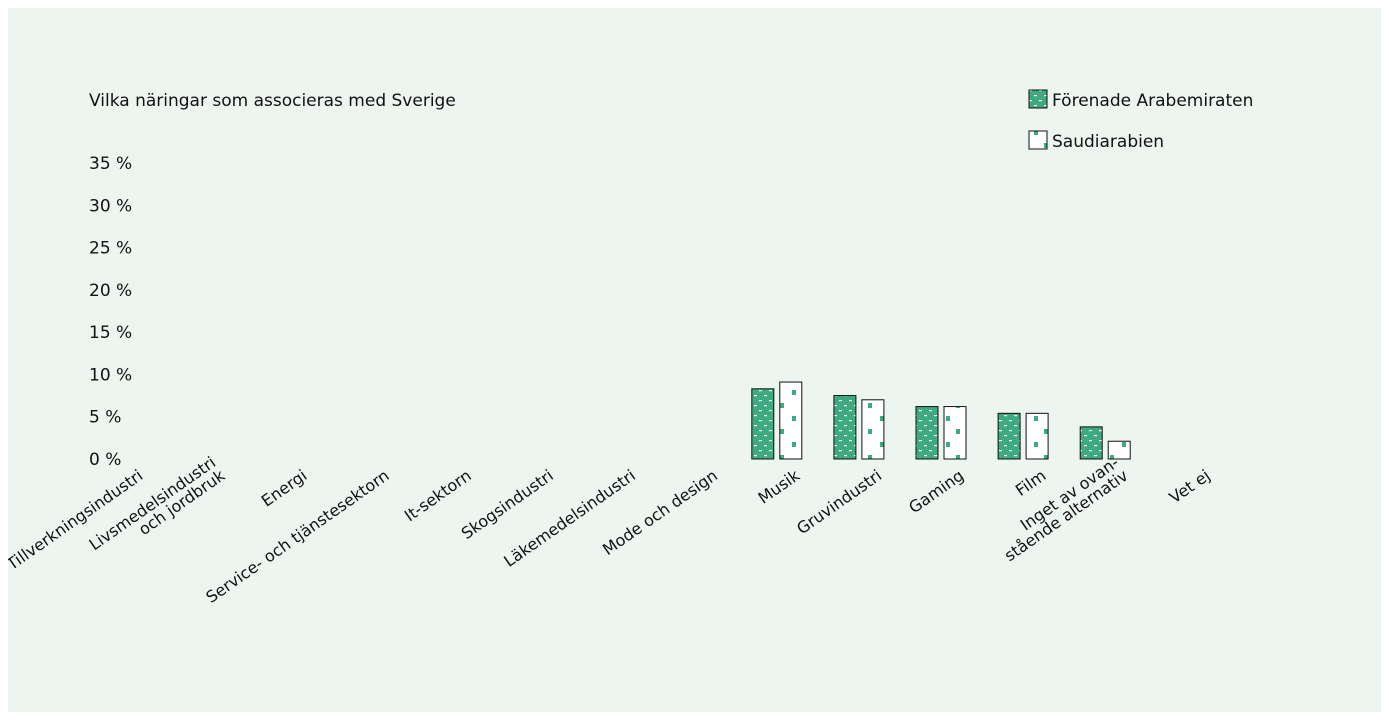 This screenshot has width=1389, height=720. What do you see at coordinates (110, 164) in the screenshot?
I see `y-tick-label: 35 %` at bounding box center [110, 164].